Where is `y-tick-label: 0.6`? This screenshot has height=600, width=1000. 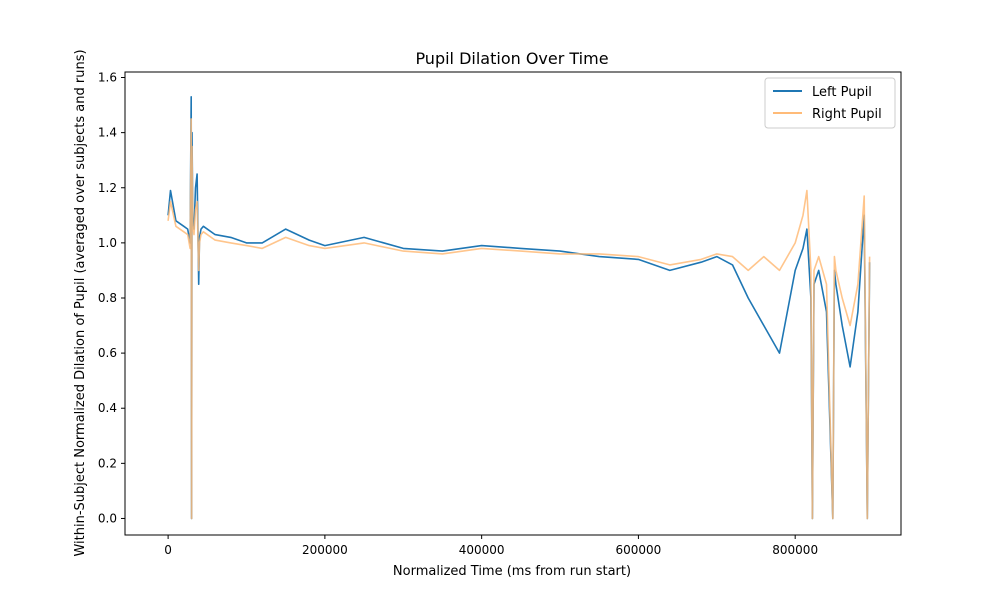 y-tick-label: 0.6 is located at coordinates (107, 353).